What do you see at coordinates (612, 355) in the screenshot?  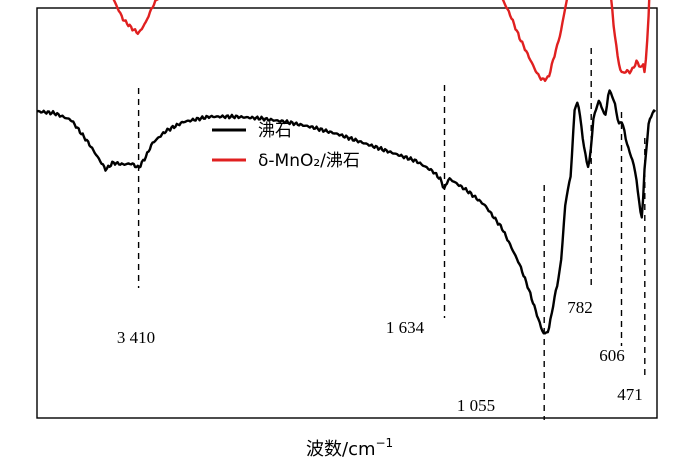 I see `peak-label-606: 606` at bounding box center [612, 355].